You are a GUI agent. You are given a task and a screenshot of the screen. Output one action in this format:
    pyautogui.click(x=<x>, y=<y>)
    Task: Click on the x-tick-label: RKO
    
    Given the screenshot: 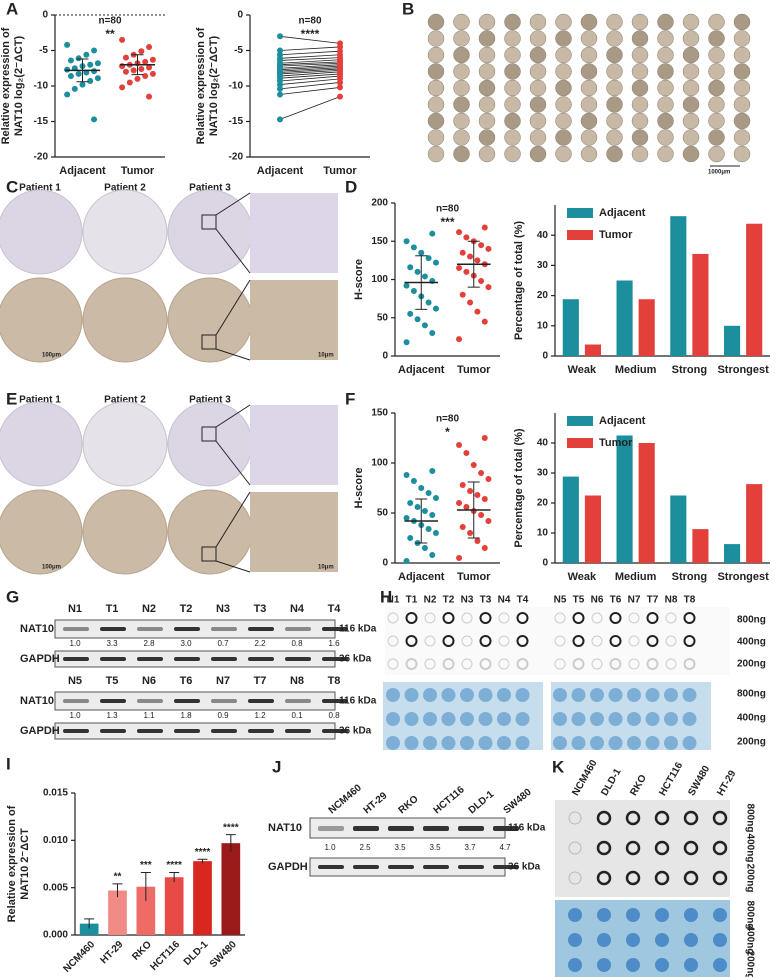 What is the action you would take?
    pyautogui.click(x=142, y=951)
    